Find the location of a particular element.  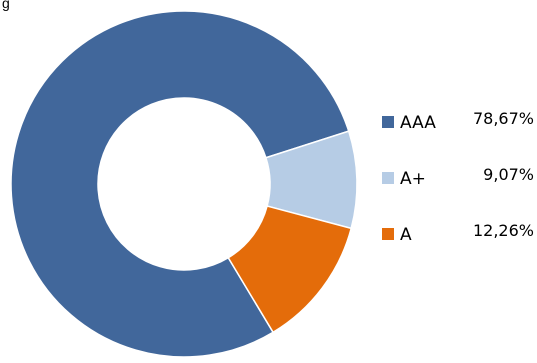

data-label-a-plus: 9,07% is located at coordinates (508, 174).